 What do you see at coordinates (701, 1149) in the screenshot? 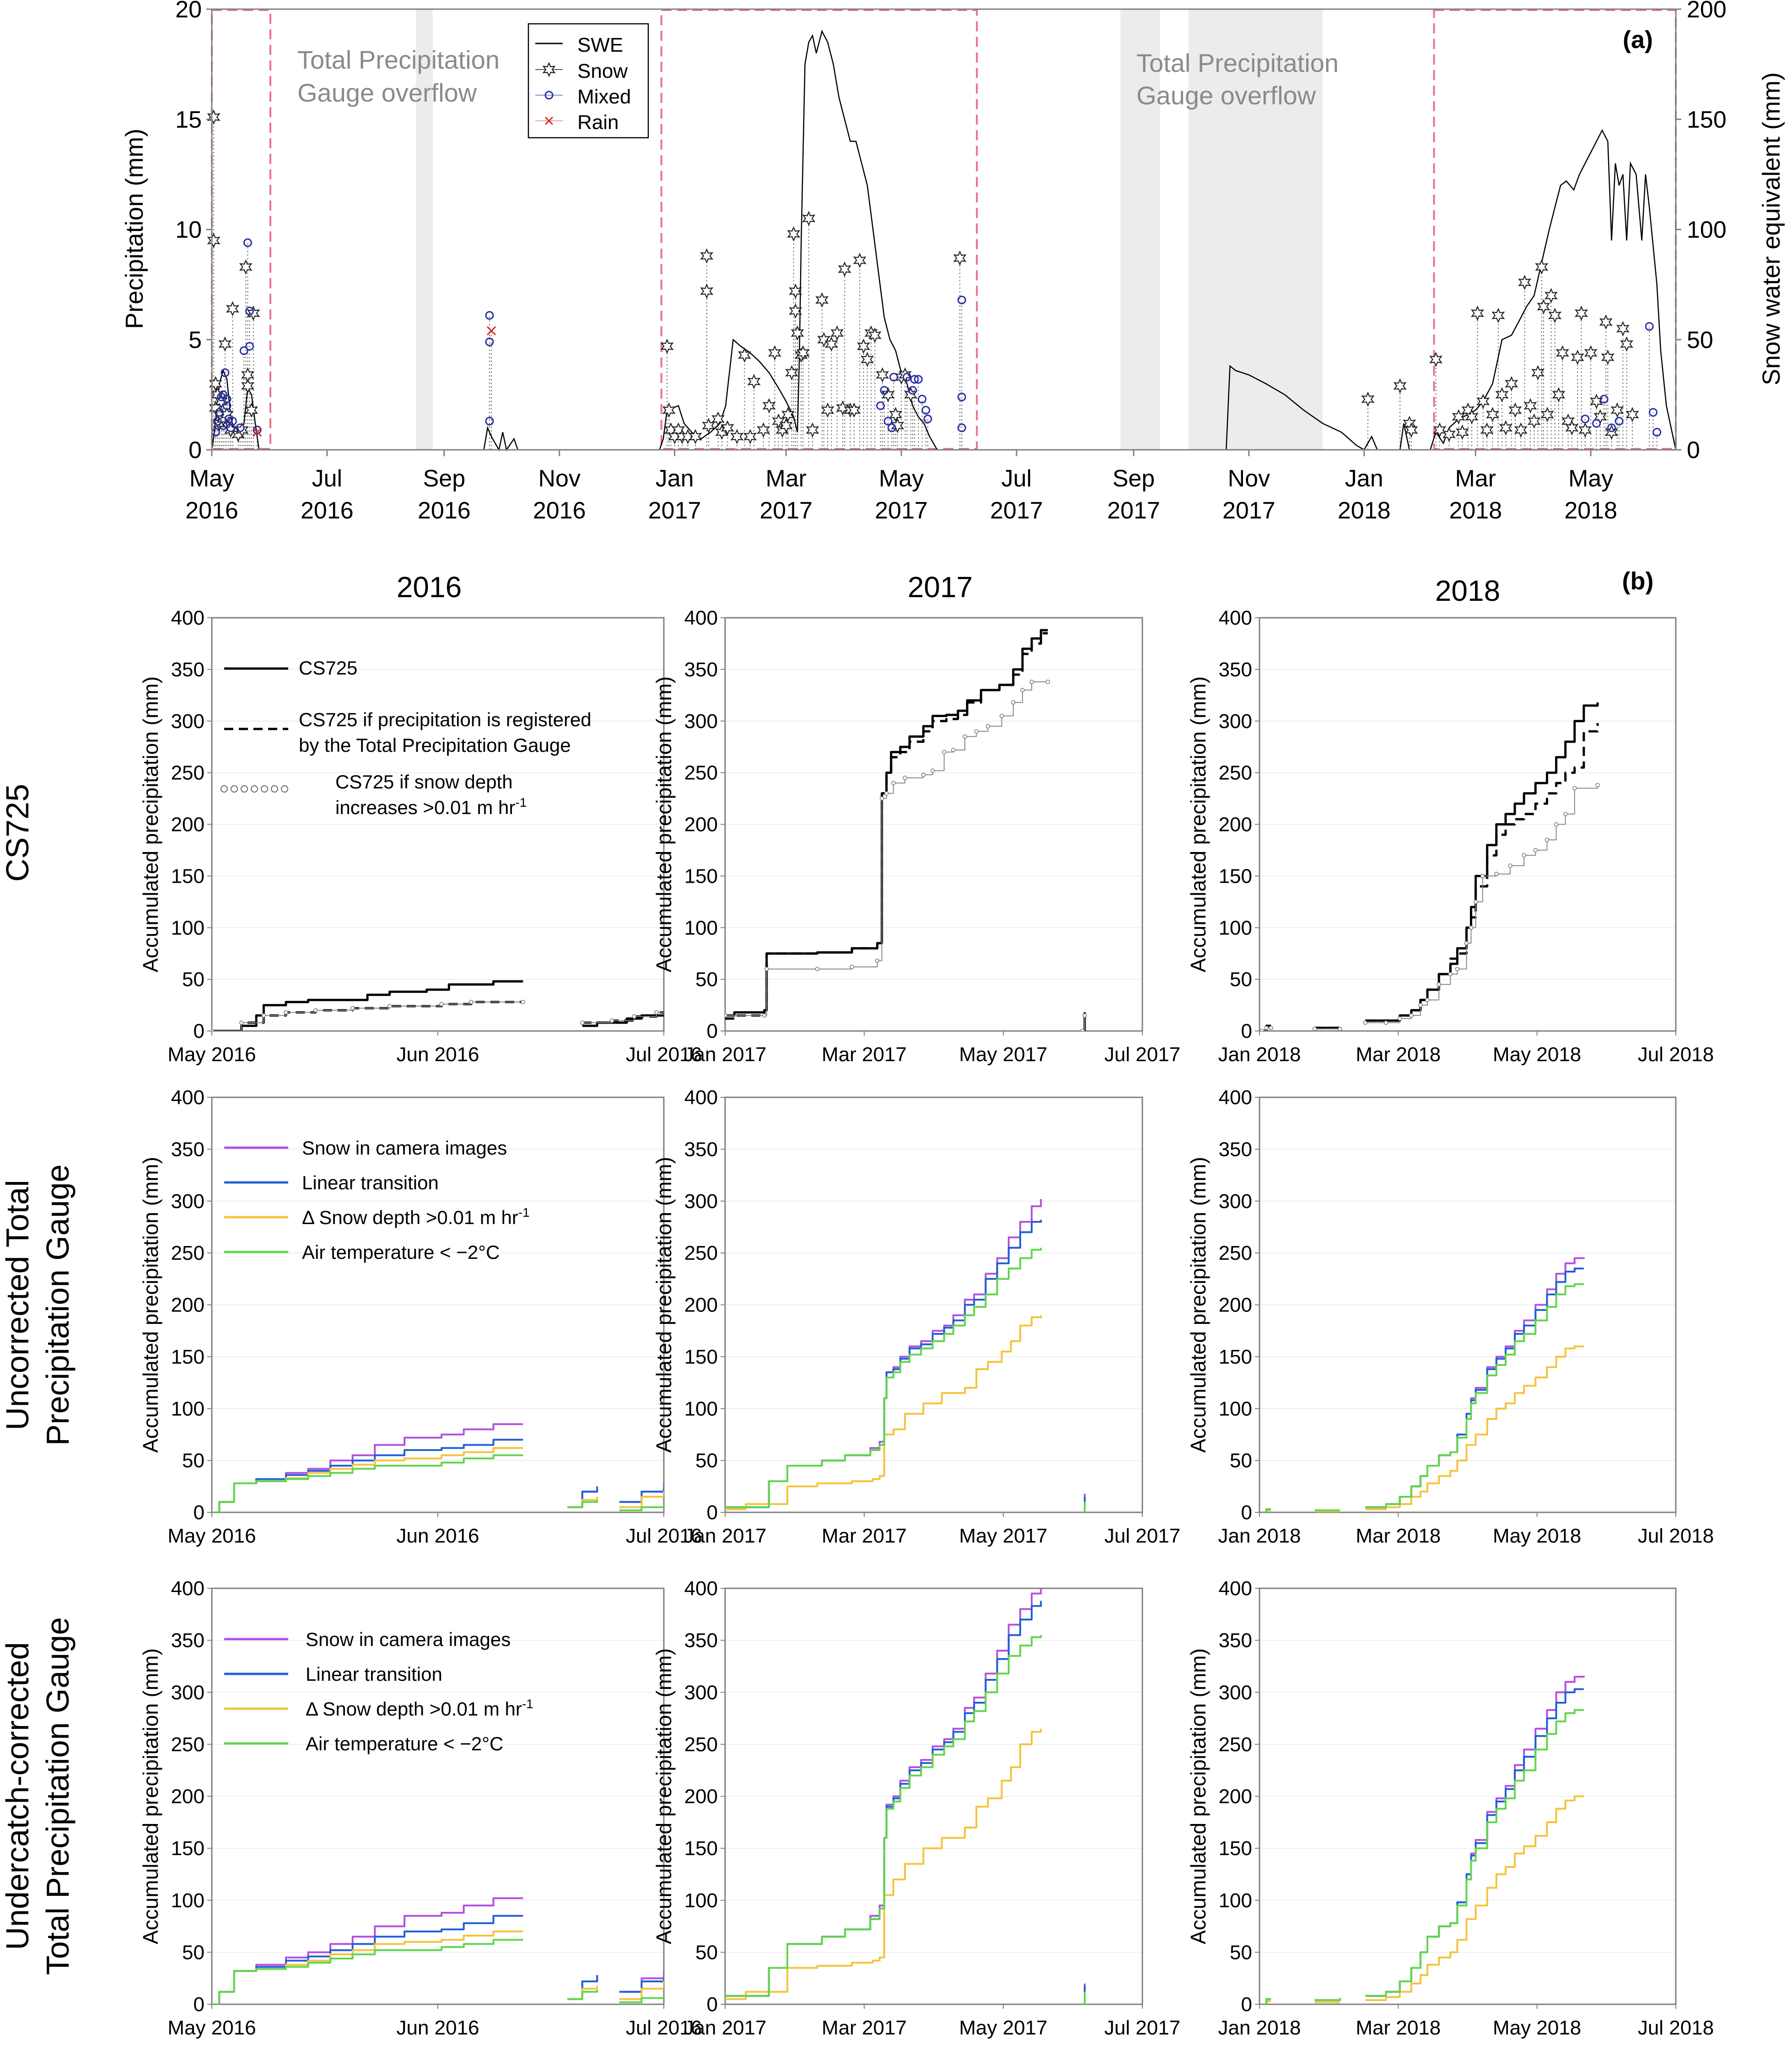
I see `ytick-label: 350` at bounding box center [701, 1149].